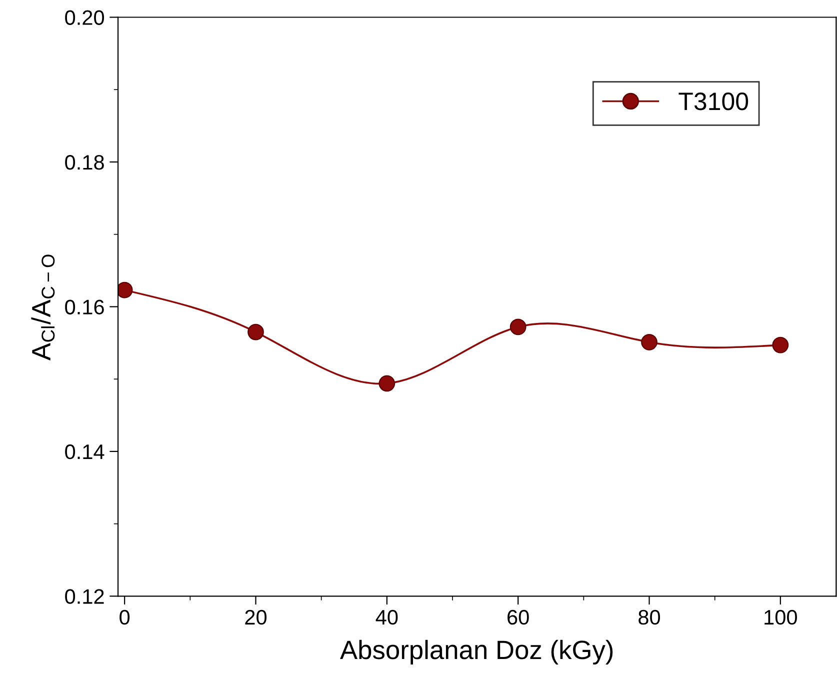  I want to click on x-axis-title: Absorplanan Doz (kGy), so click(476, 652).